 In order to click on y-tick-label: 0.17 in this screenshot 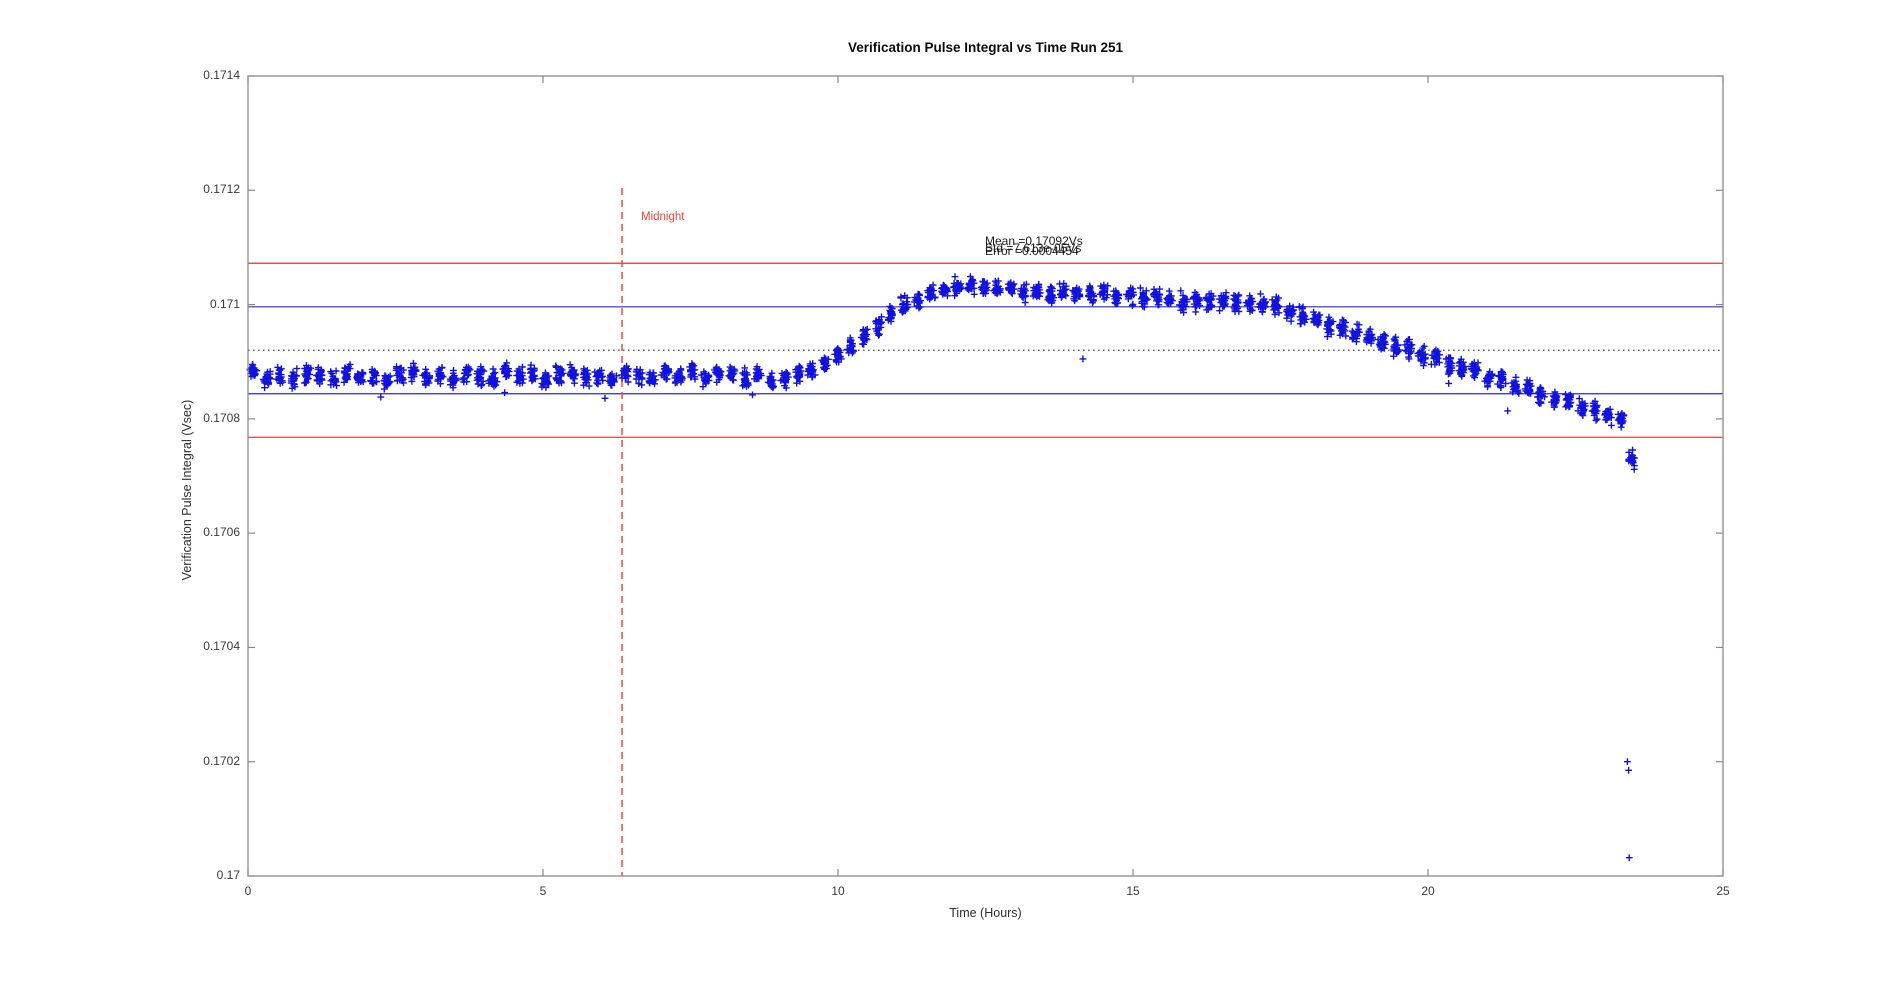, I will do `click(228, 875)`.